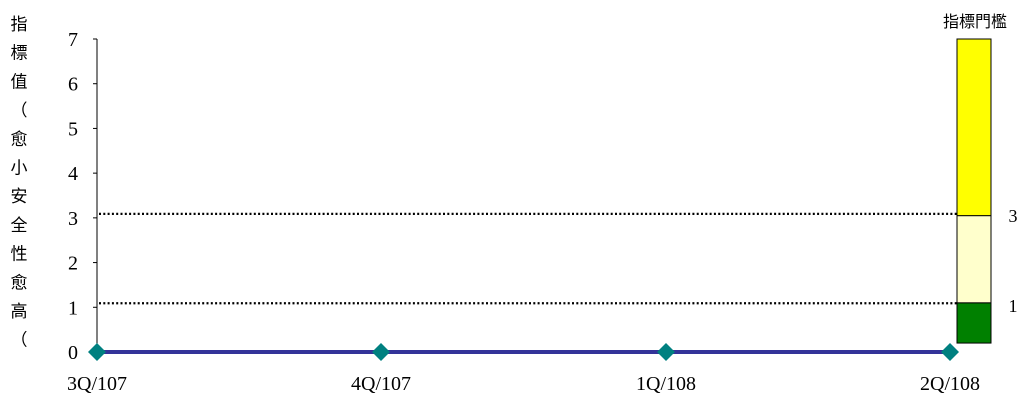 This screenshot has width=1022, height=397. Describe the element at coordinates (19, 25) in the screenshot. I see `y-axis-label-char: 指` at that location.